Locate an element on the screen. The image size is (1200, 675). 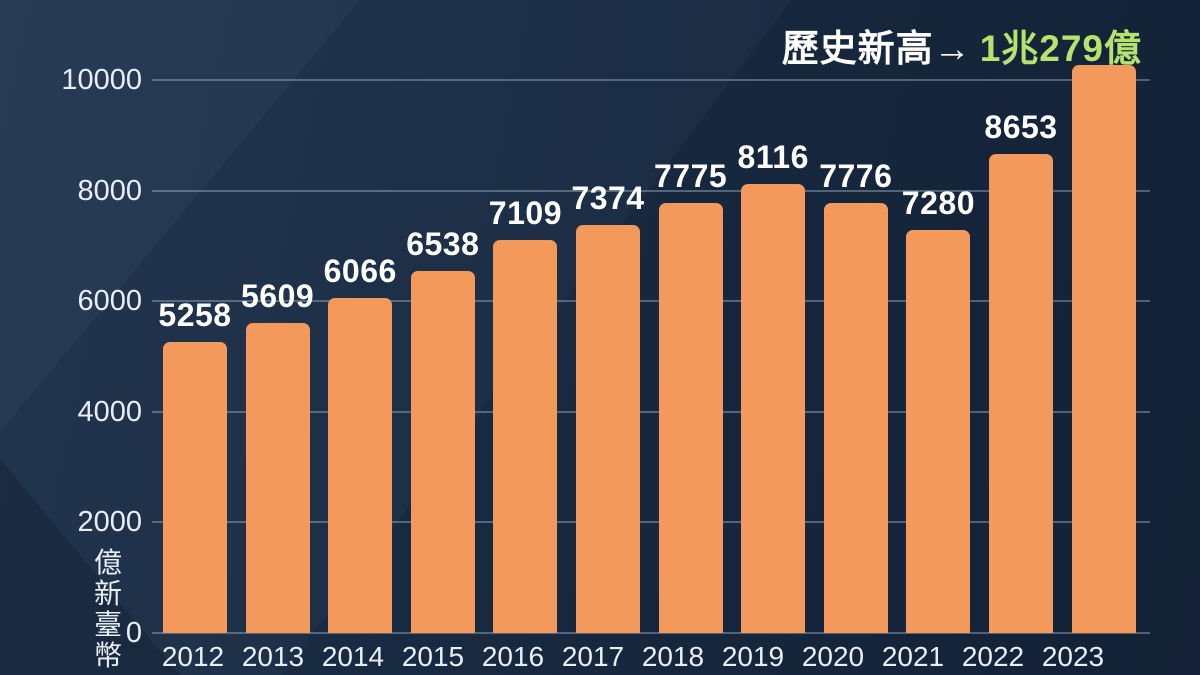
x-axis-year-label: 2016 is located at coordinates (513, 656).